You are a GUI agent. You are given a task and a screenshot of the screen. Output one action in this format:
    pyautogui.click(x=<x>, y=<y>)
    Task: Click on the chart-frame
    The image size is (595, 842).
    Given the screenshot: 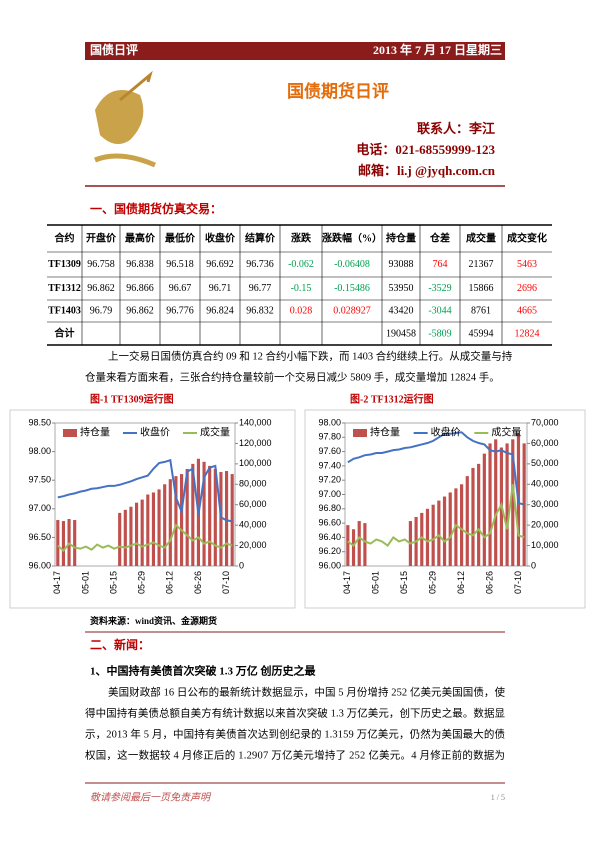 What is the action you would take?
    pyautogui.click(x=445, y=509)
    